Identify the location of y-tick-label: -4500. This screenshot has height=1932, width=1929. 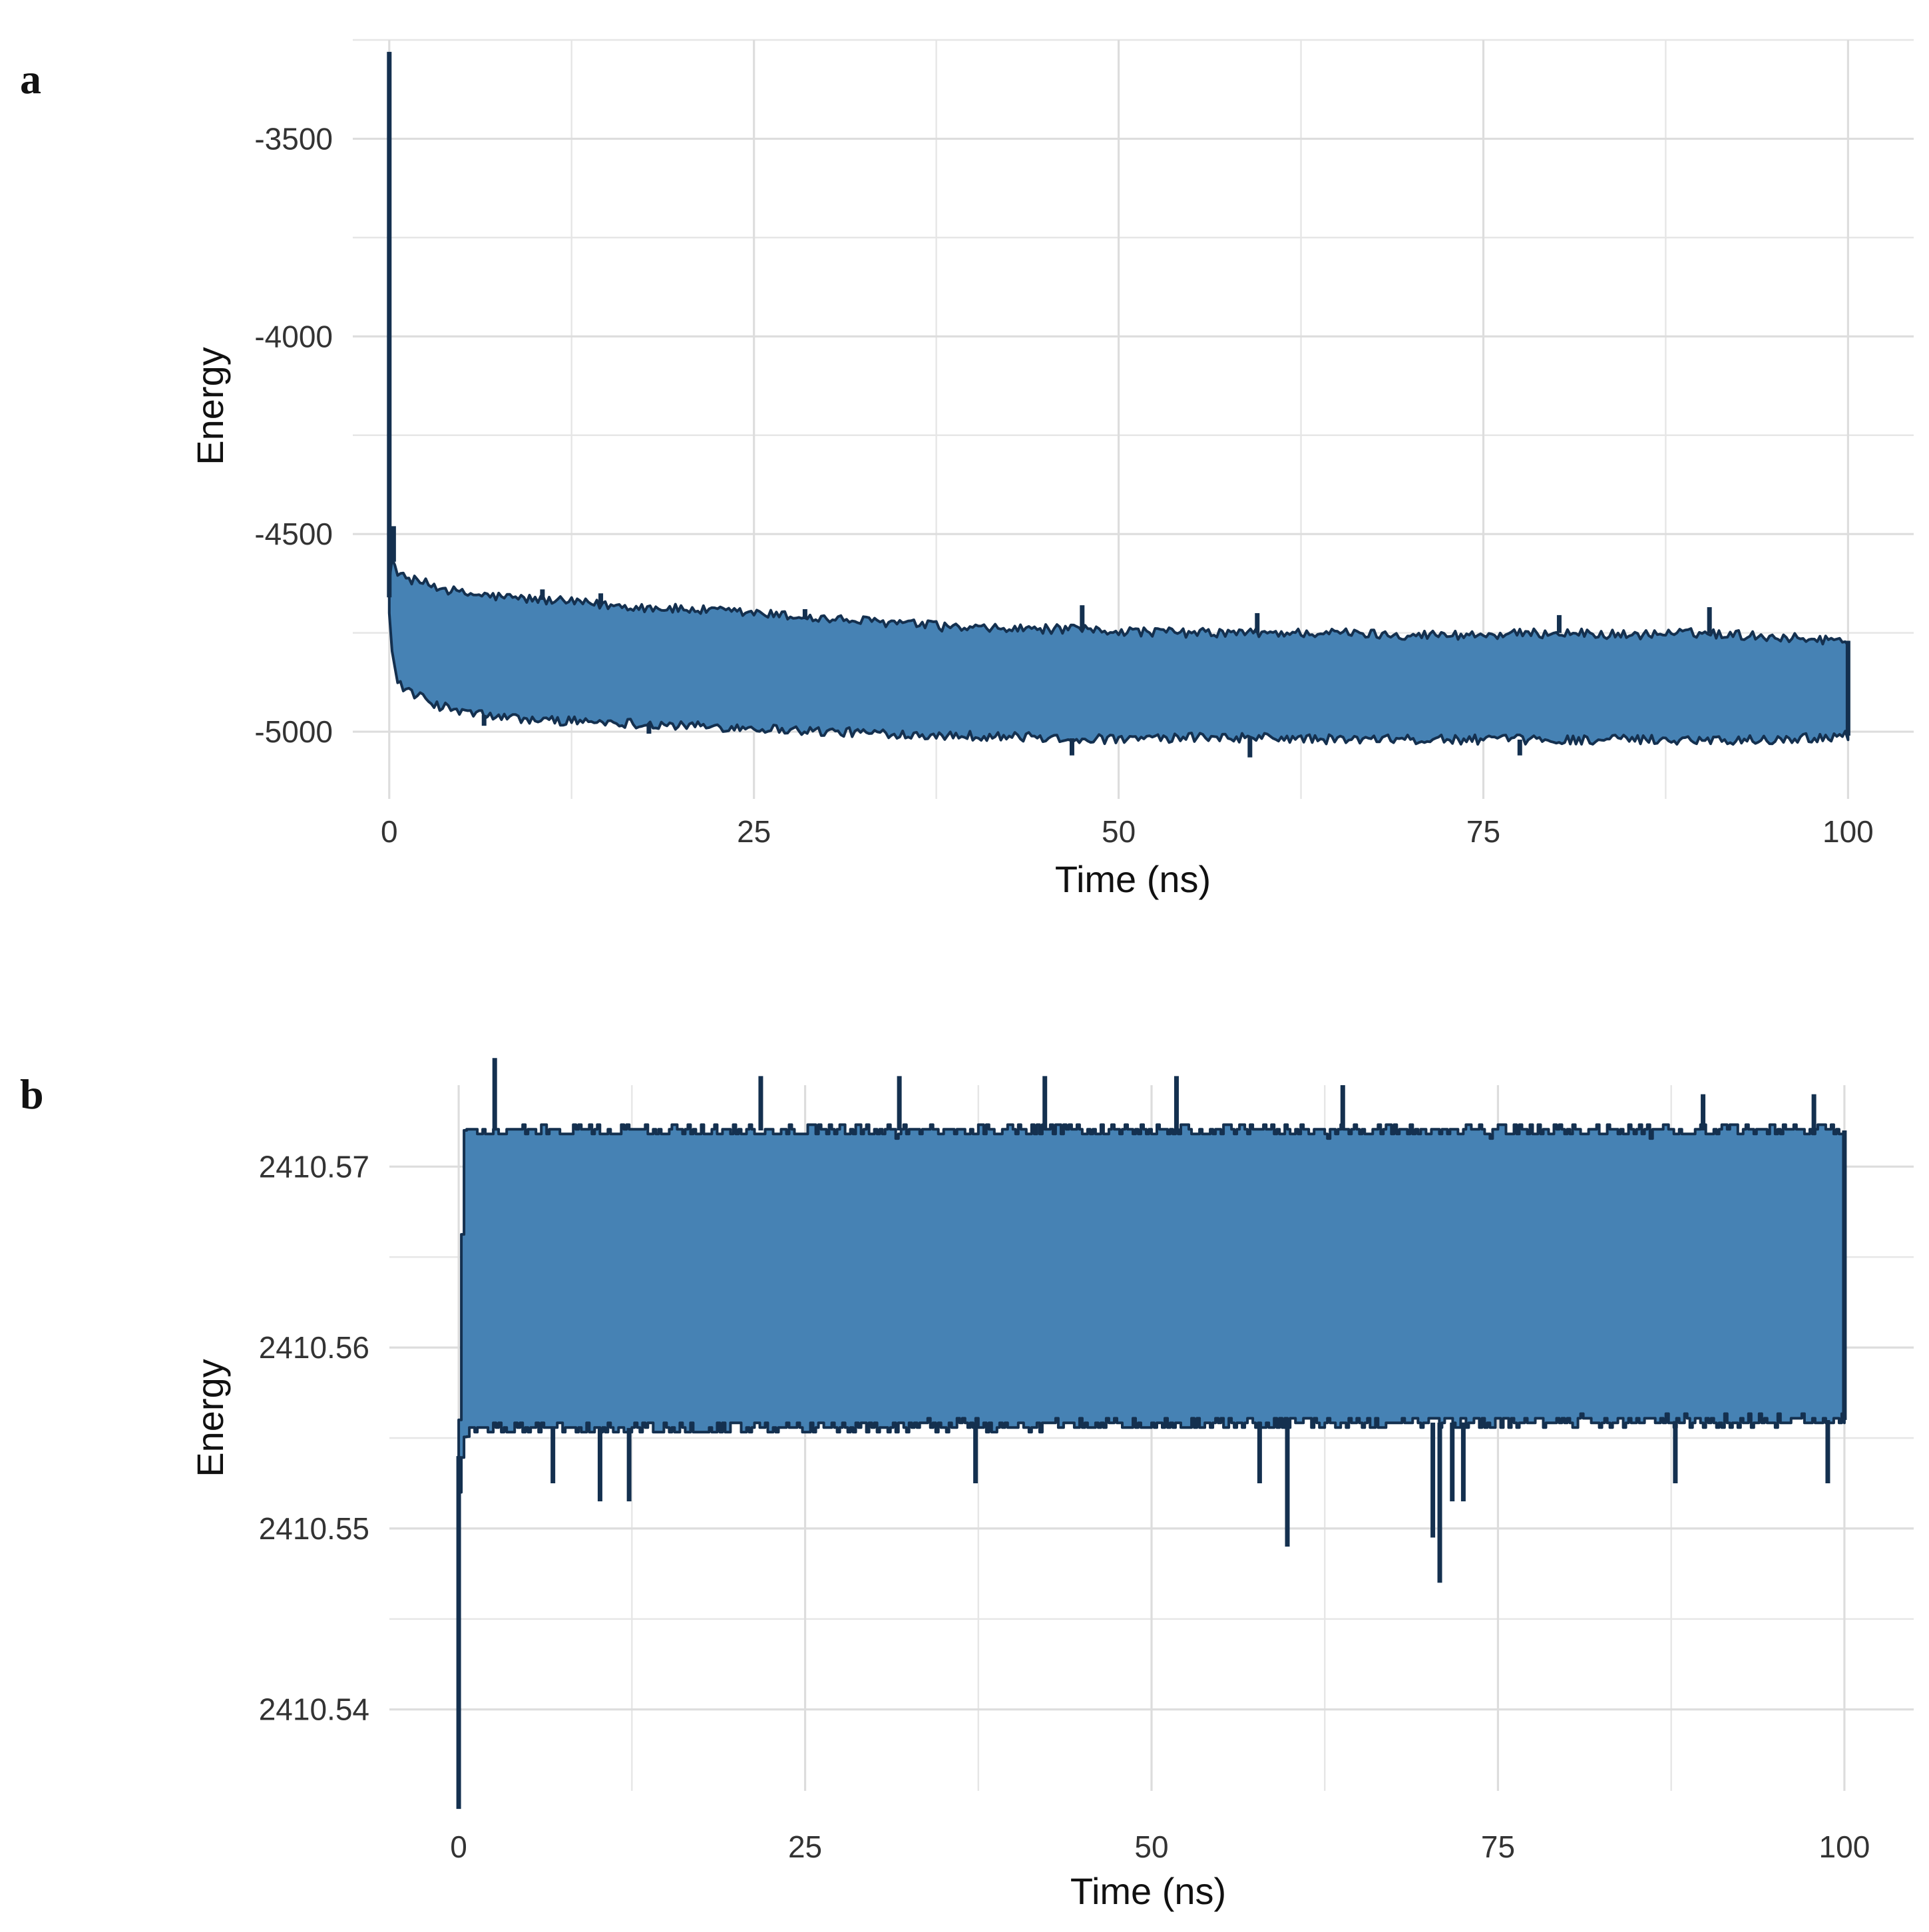
(293, 534).